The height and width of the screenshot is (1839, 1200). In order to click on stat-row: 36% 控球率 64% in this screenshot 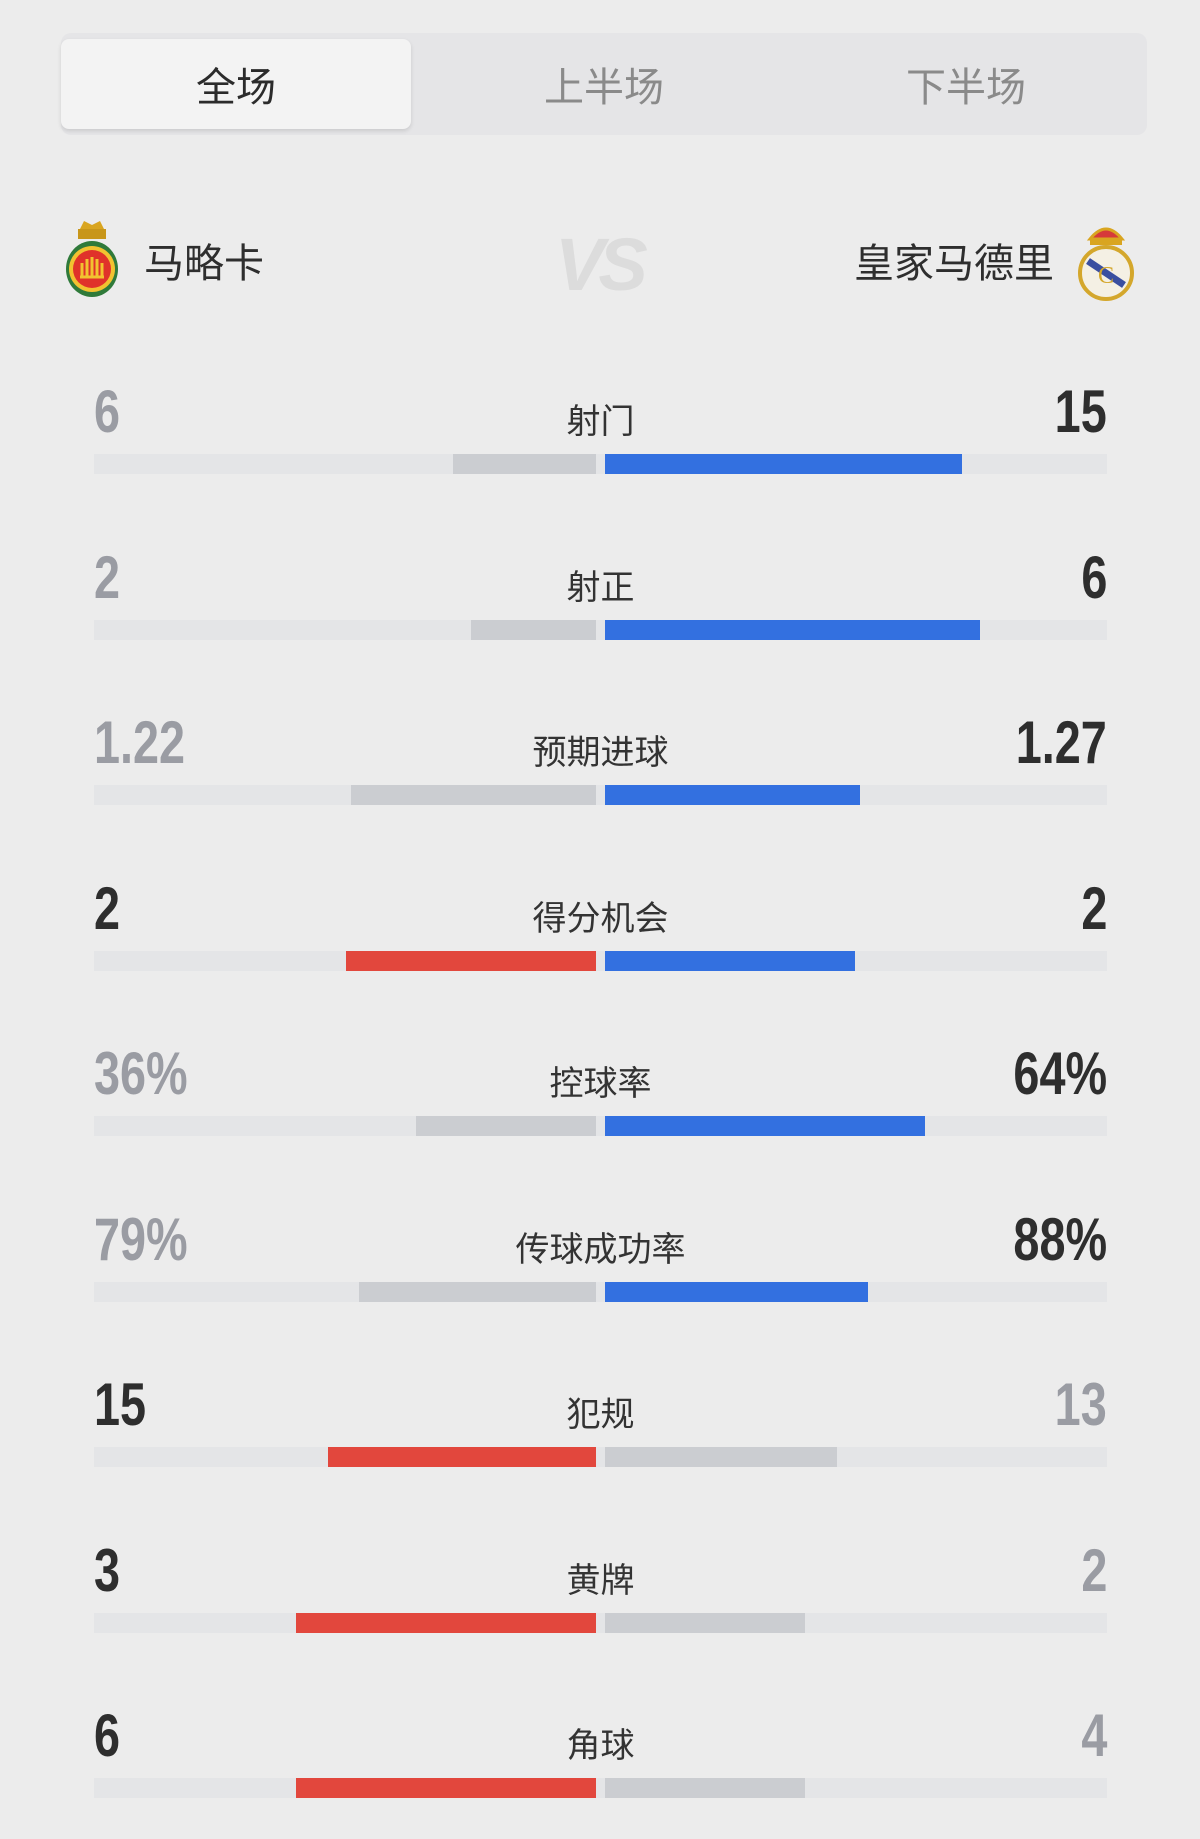, I will do `click(600, 1104)`.